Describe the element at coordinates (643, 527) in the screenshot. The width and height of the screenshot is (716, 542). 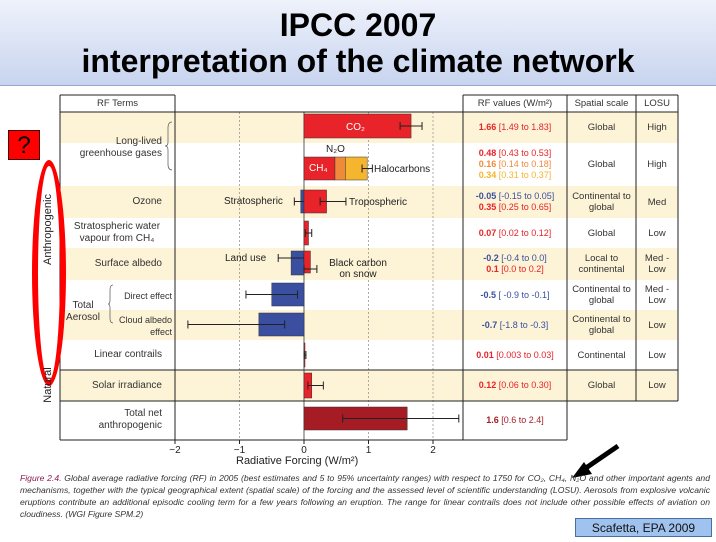
I see `credit-box: Scafetta, EPA 2009` at that location.